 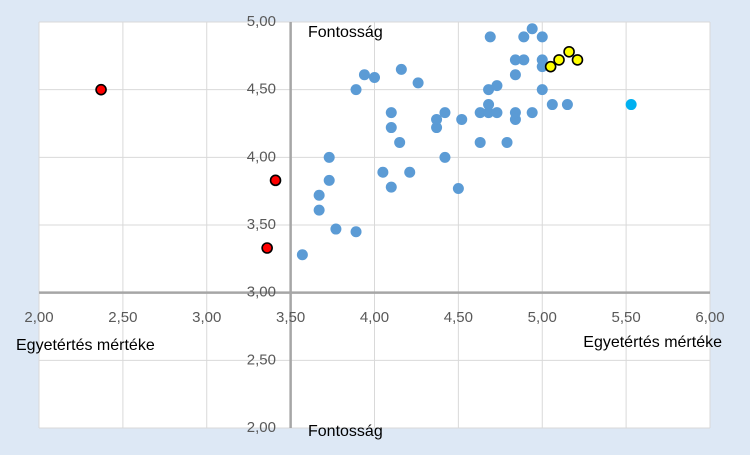 I want to click on y-tick-label: 2,50, so click(x=261, y=359).